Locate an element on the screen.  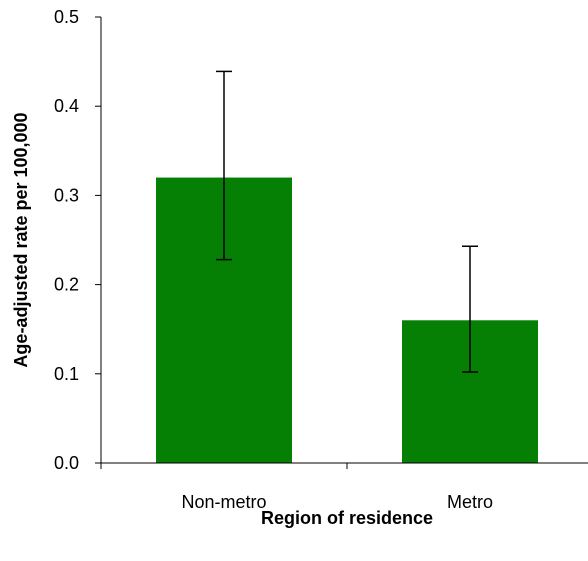
y-tick-label: 0.0 is located at coordinates (66, 463).